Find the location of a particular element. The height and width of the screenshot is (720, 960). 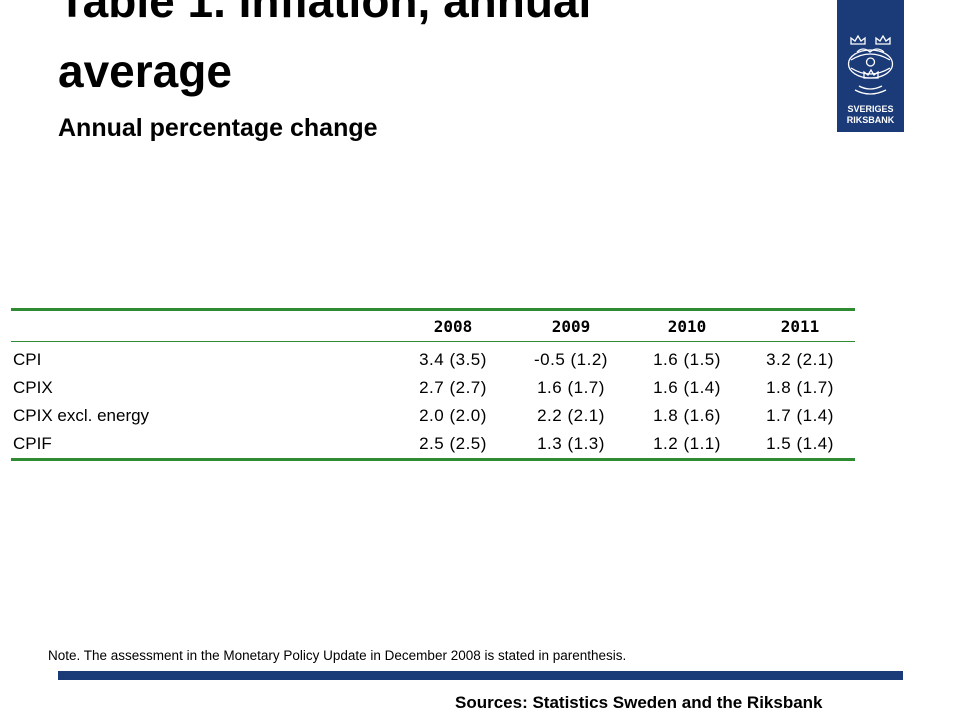

logo-text-line-1: SVERIGES is located at coordinates (870, 109).